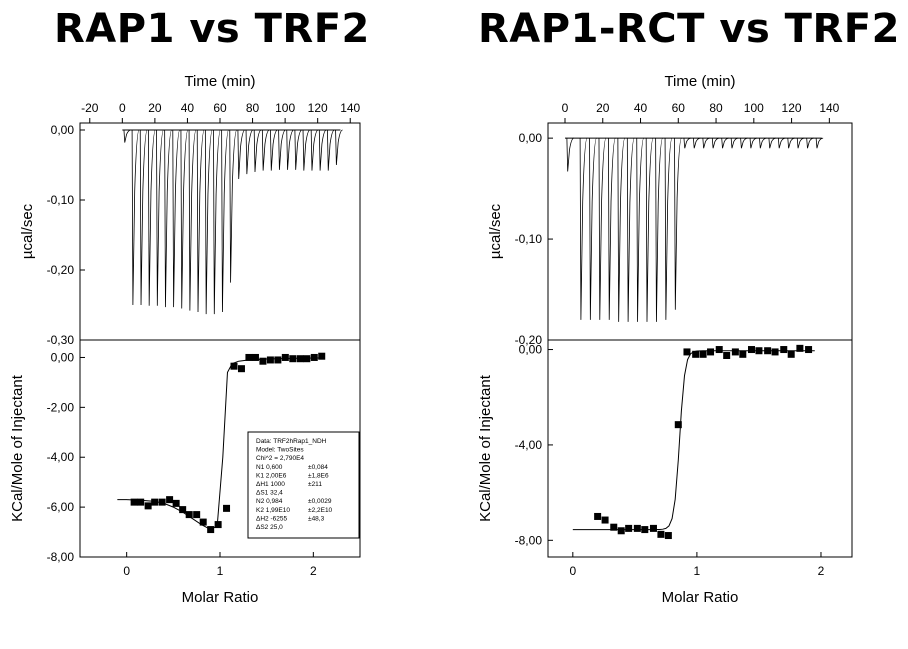  What do you see at coordinates (529, 239) in the screenshot?
I see `right-top-y-tick-label: -0,10` at bounding box center [529, 239].